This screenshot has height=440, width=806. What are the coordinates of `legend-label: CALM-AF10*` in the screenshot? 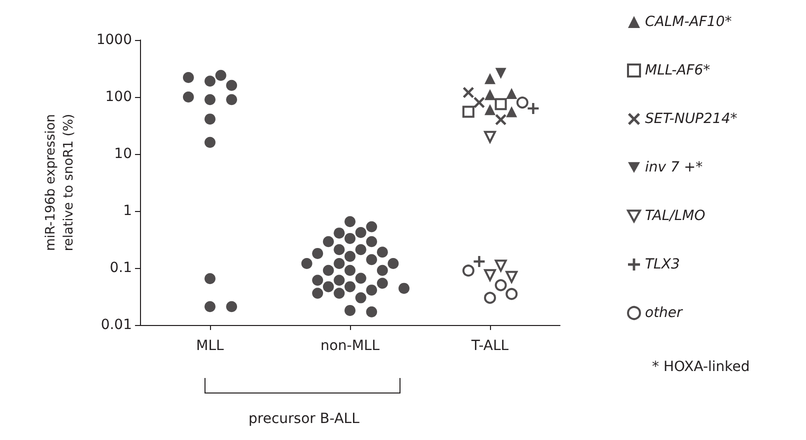 It's located at (688, 22).